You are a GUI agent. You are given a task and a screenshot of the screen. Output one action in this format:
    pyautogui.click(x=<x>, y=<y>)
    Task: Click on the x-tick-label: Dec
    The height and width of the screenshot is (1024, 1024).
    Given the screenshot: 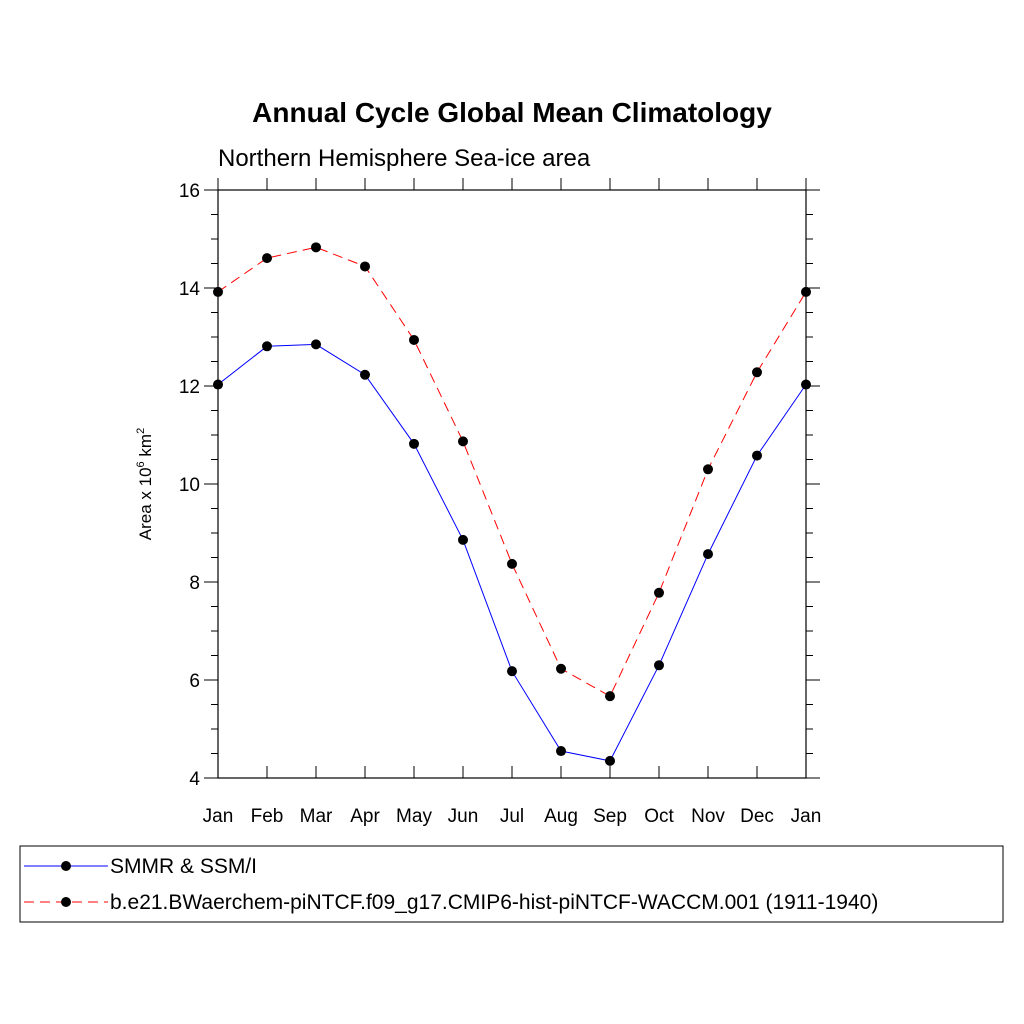 What is the action you would take?
    pyautogui.click(x=757, y=816)
    